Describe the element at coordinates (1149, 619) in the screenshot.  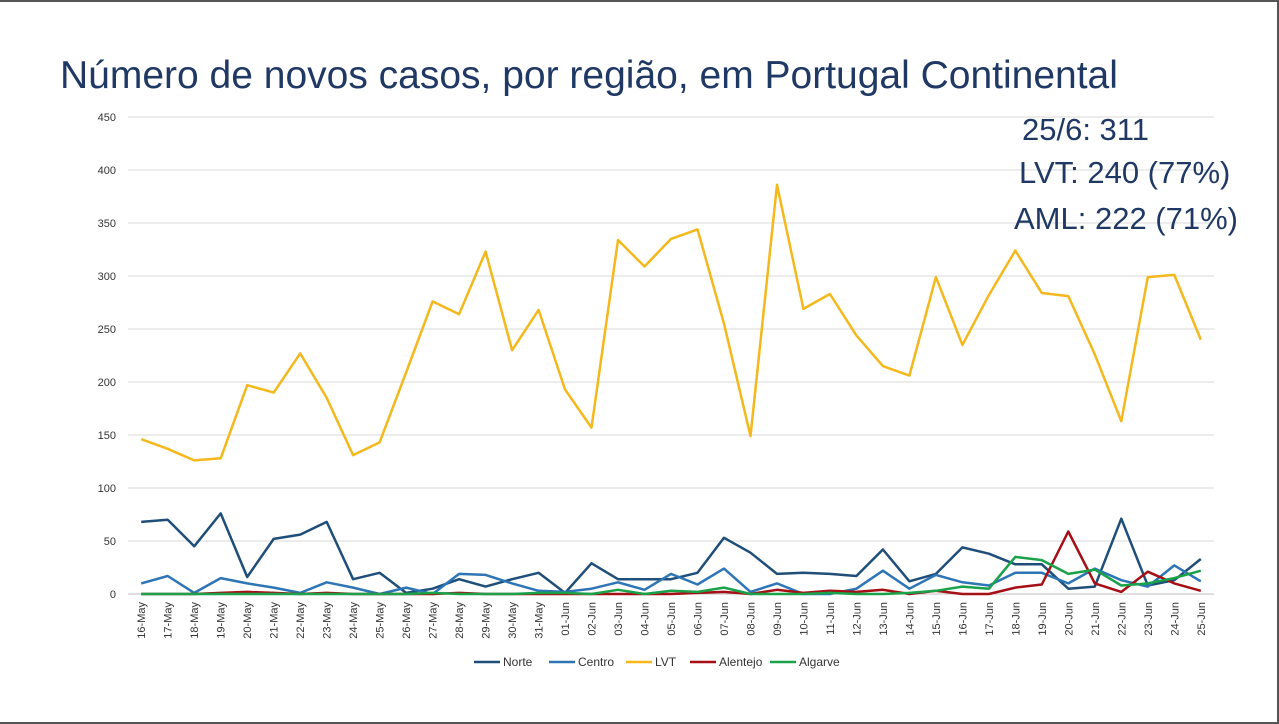
I see `x-tick-label: 23-Jun` at that location.